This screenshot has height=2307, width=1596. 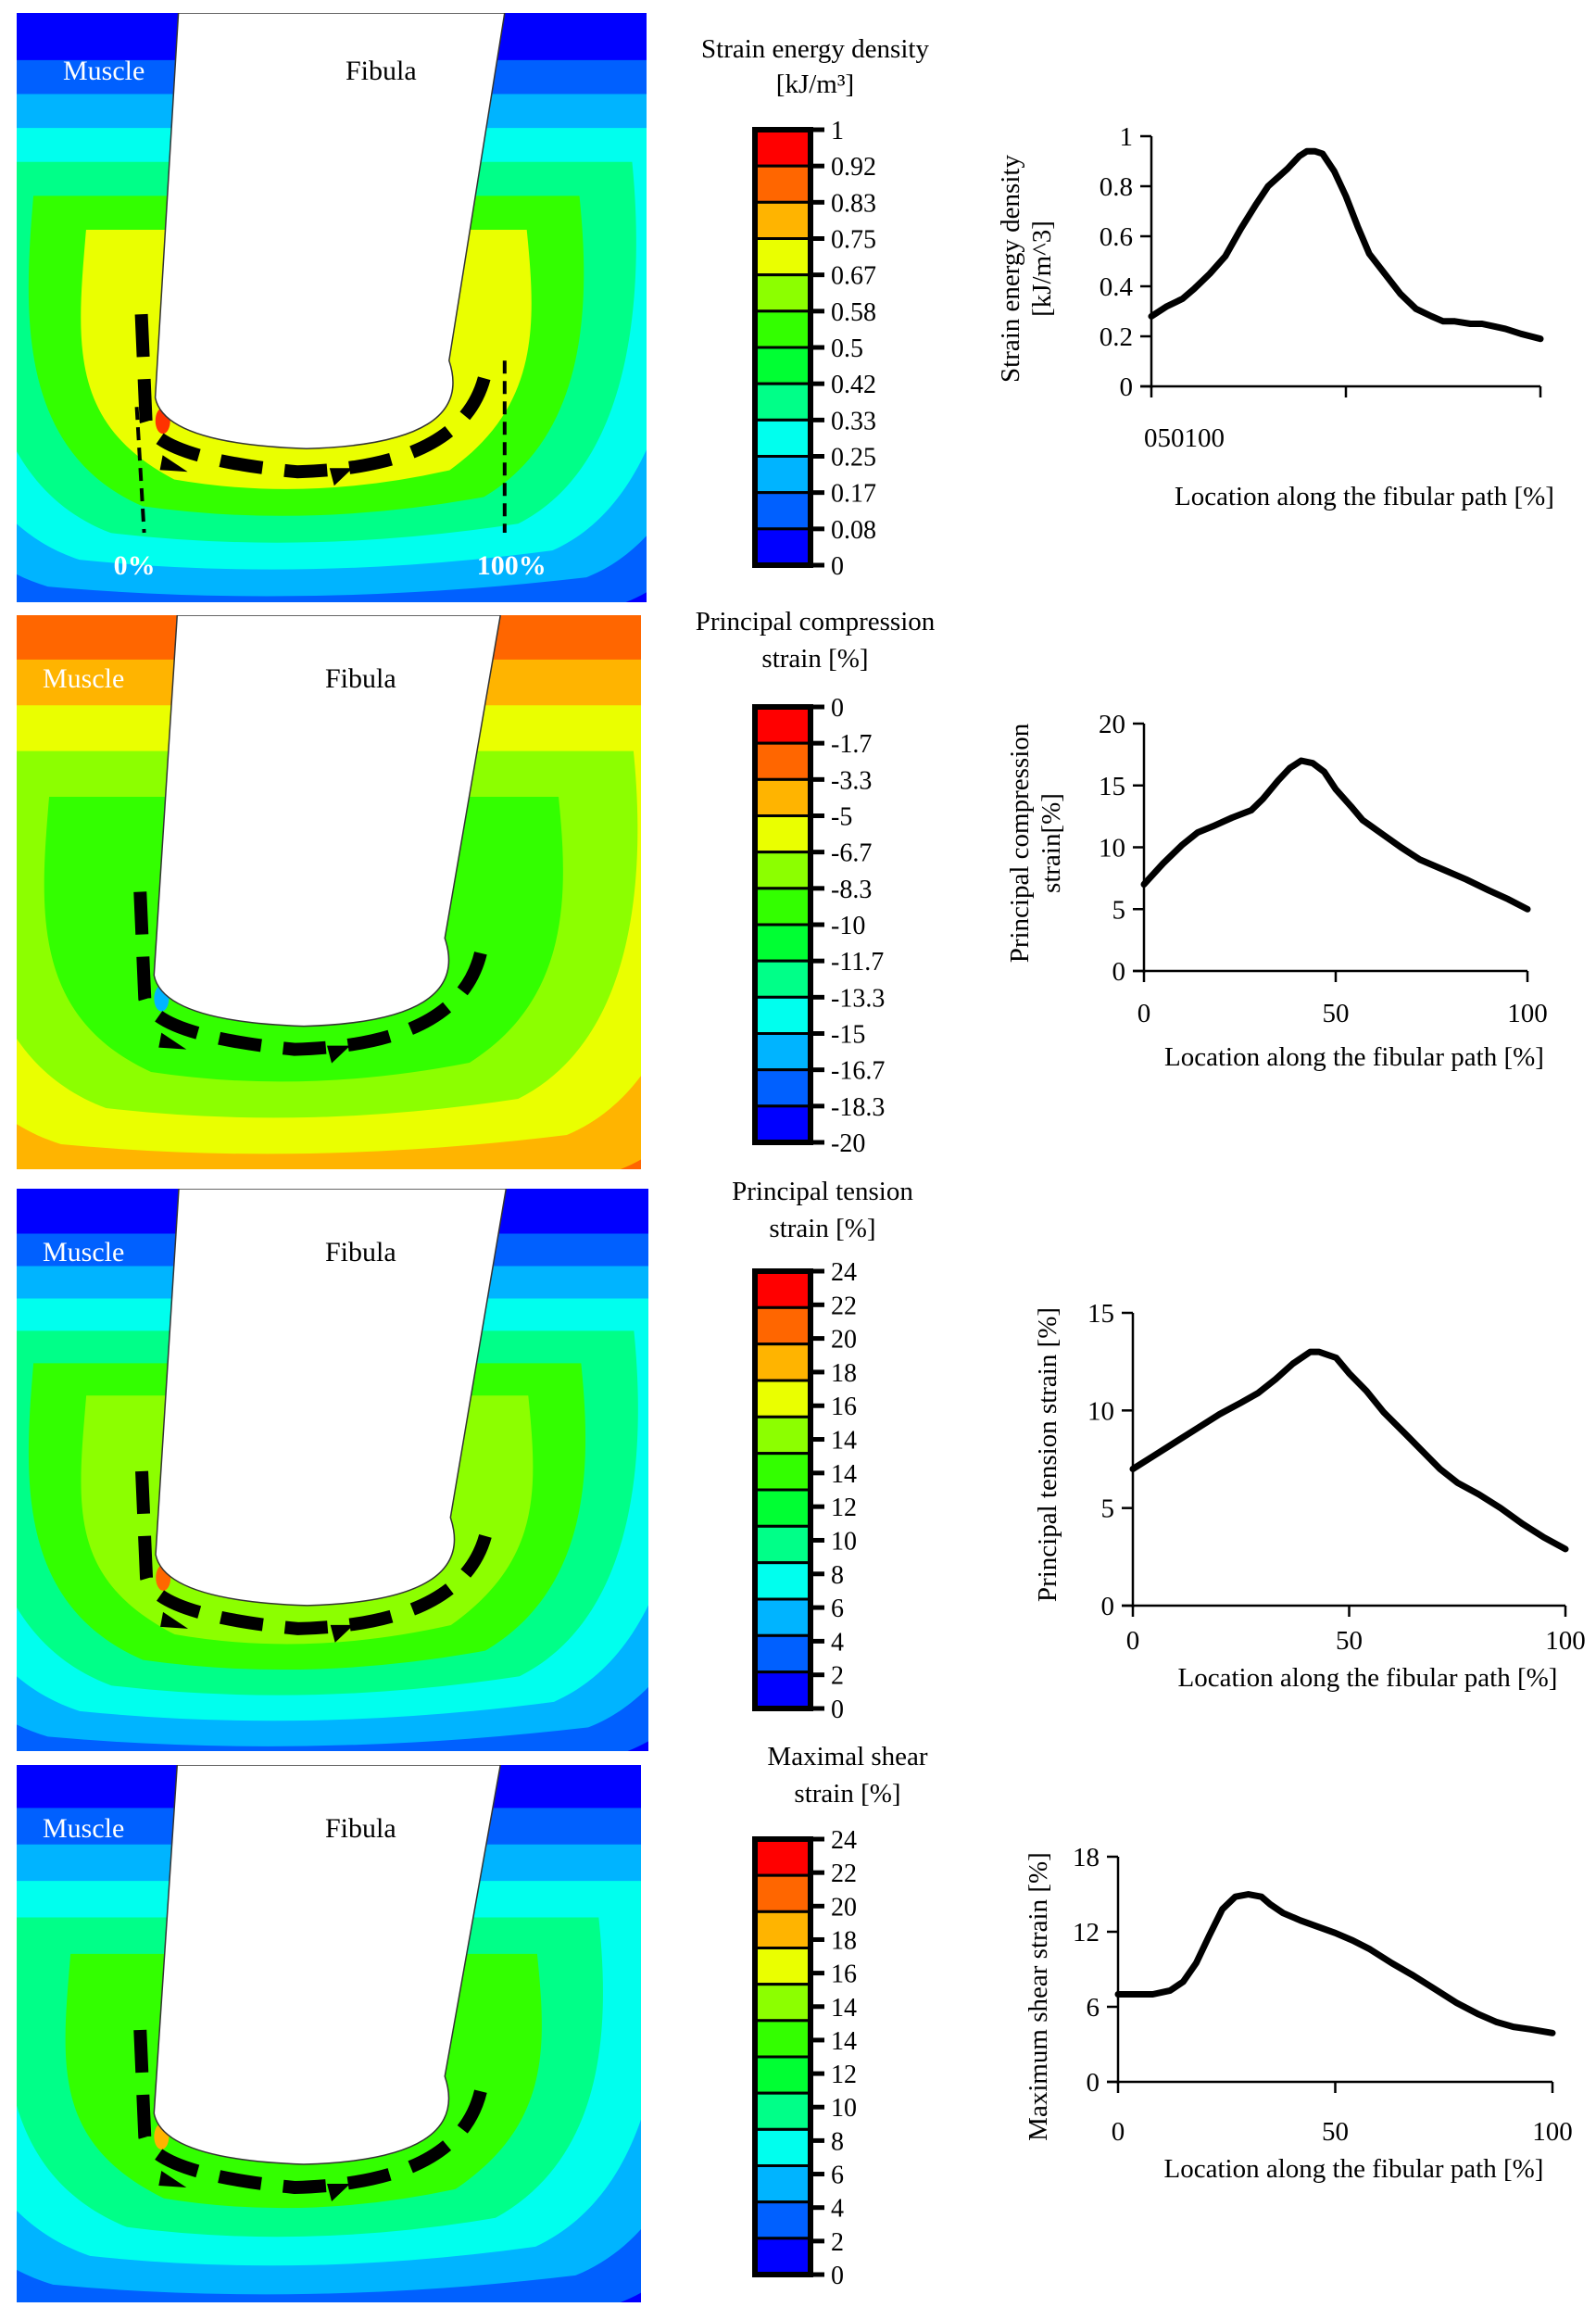 What do you see at coordinates (815, 84) in the screenshot?
I see `colorbar-unit: [kJ/m³]` at bounding box center [815, 84].